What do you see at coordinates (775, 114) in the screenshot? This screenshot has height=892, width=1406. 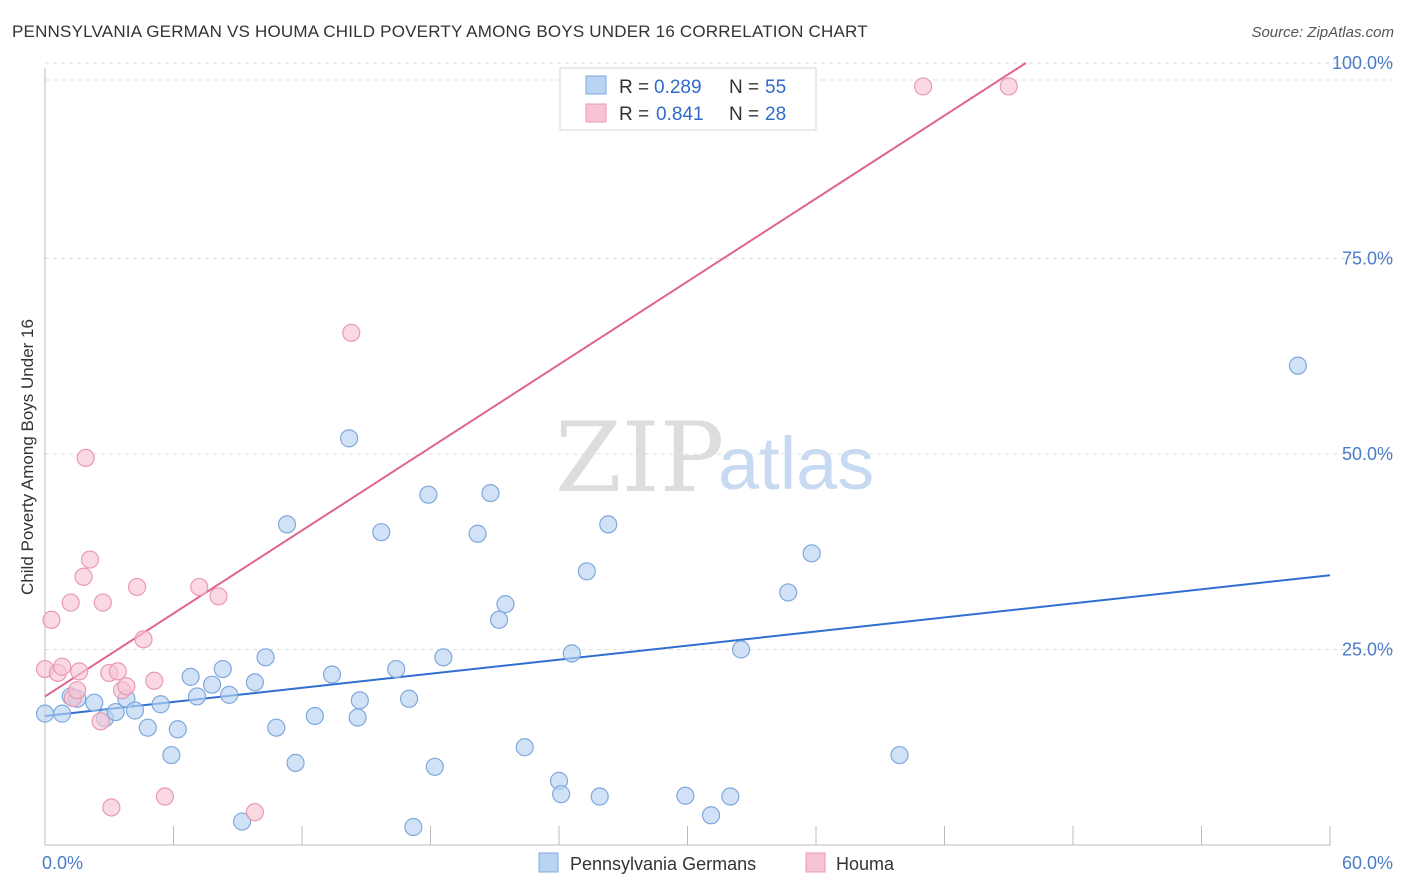 I see `legend-n-value-pink: 28` at bounding box center [775, 114].